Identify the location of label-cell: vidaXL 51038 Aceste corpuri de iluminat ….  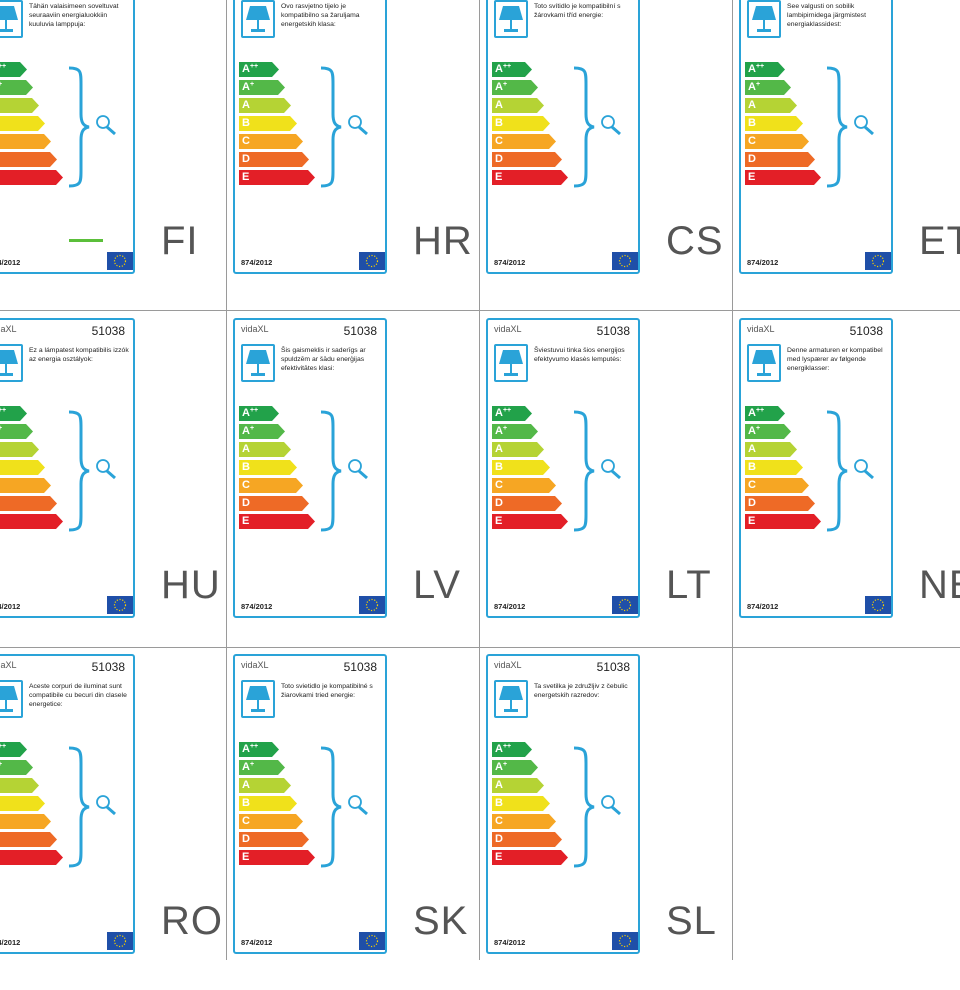
(117, 822).